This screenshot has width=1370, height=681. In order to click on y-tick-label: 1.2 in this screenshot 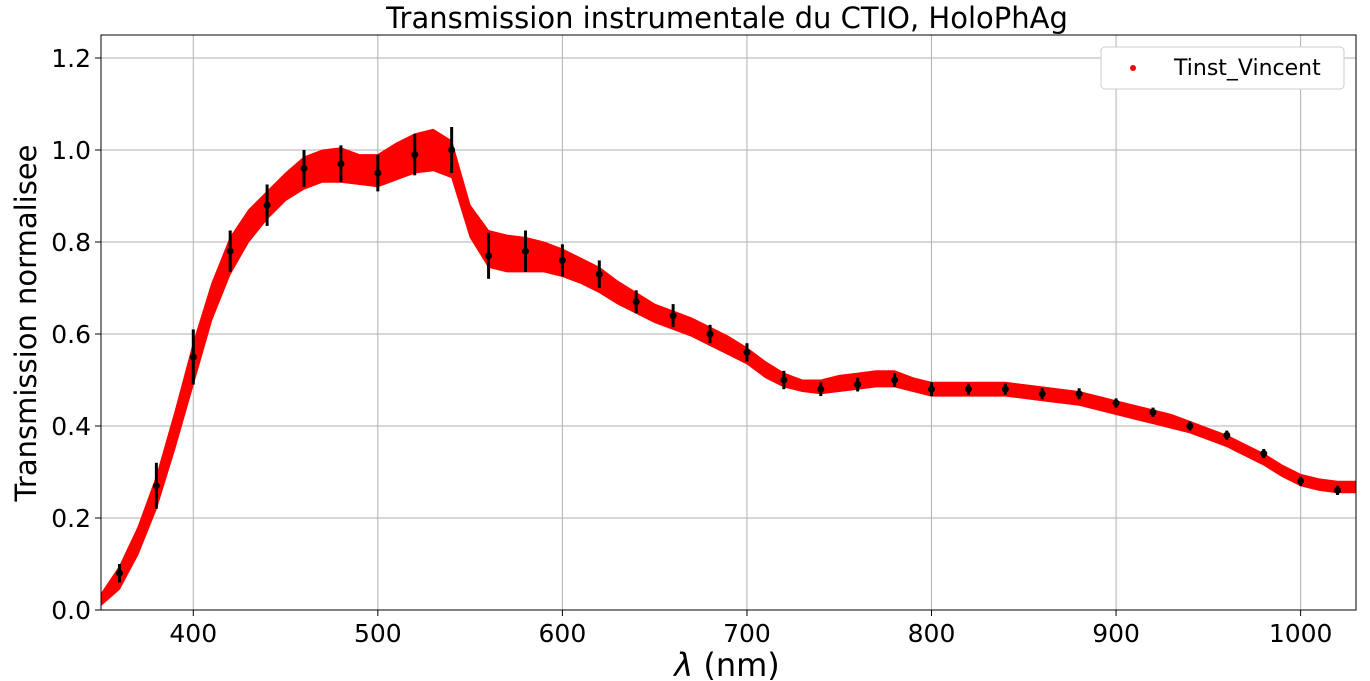, I will do `click(71, 58)`.